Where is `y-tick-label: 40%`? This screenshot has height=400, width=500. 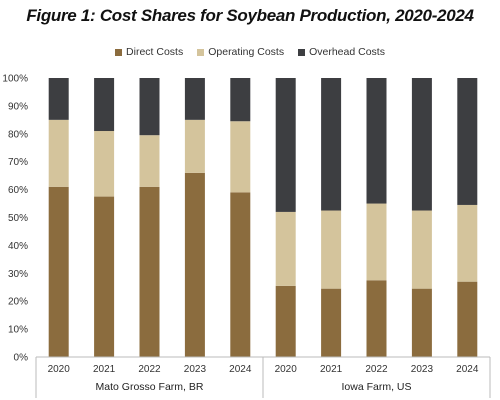 y-tick-label: 40% is located at coordinates (18, 246).